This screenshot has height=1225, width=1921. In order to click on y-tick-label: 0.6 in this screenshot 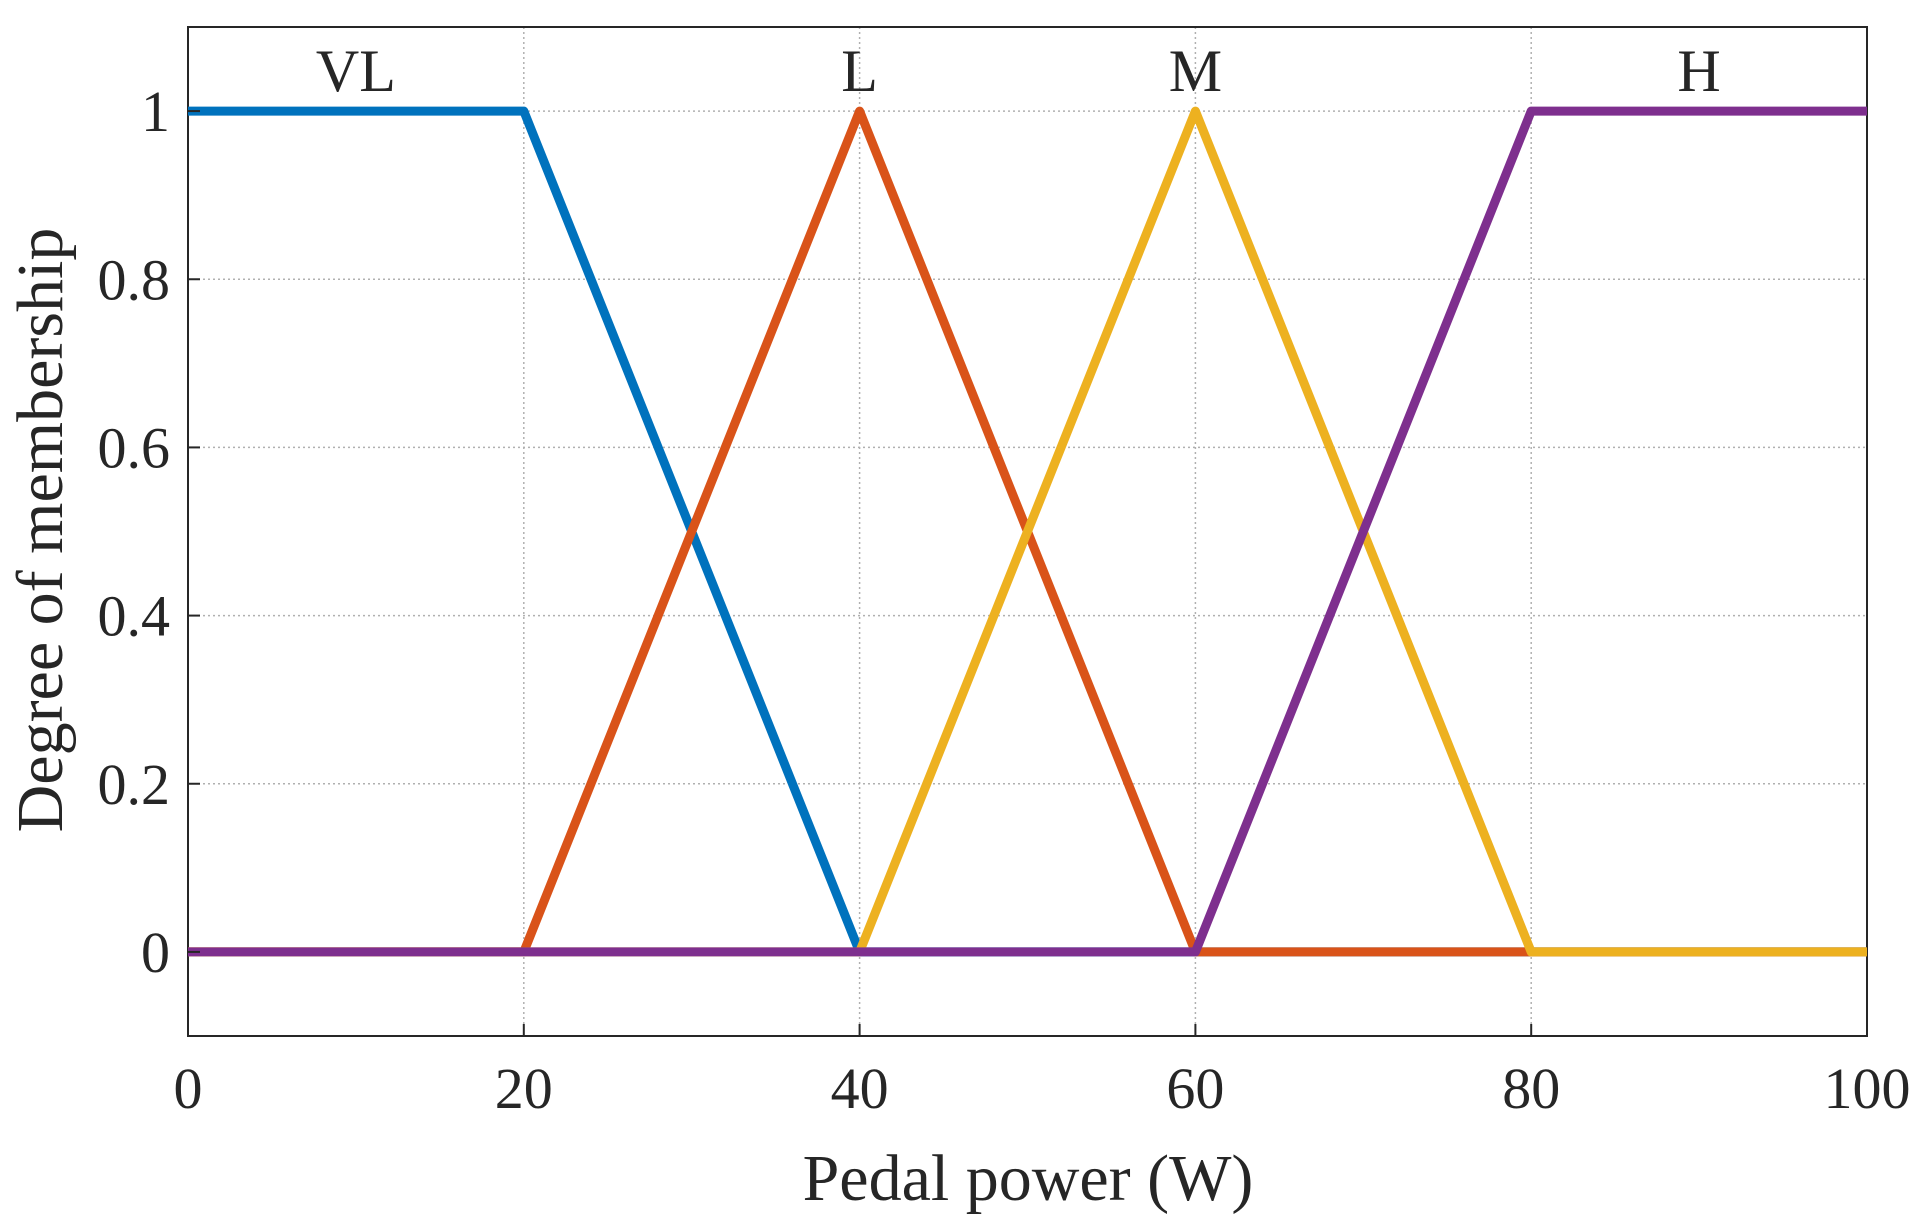, I will do `click(134, 447)`.